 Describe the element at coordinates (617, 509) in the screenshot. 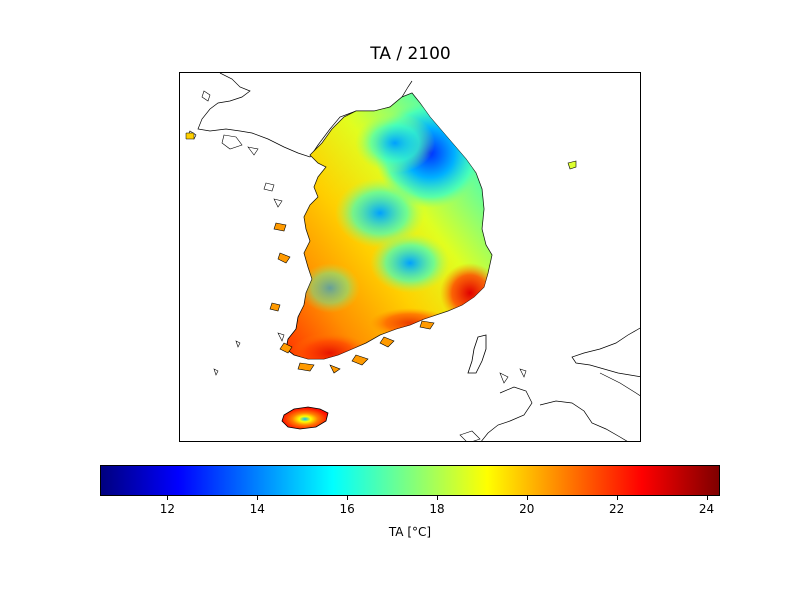

I see `colorbar-tick-label: 22` at that location.